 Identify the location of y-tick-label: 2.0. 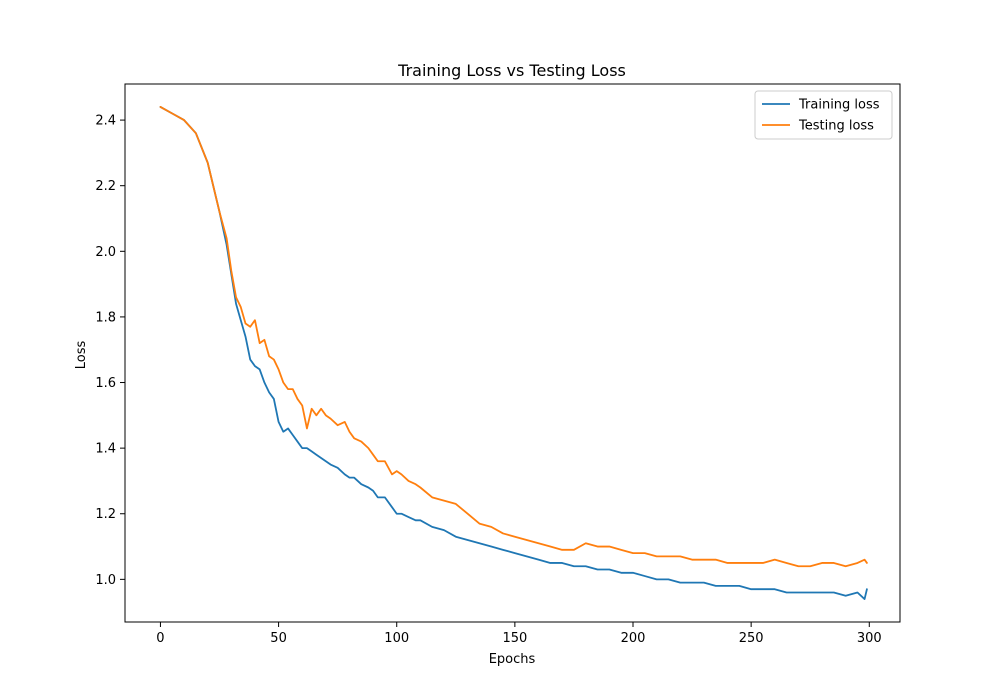
(105, 252).